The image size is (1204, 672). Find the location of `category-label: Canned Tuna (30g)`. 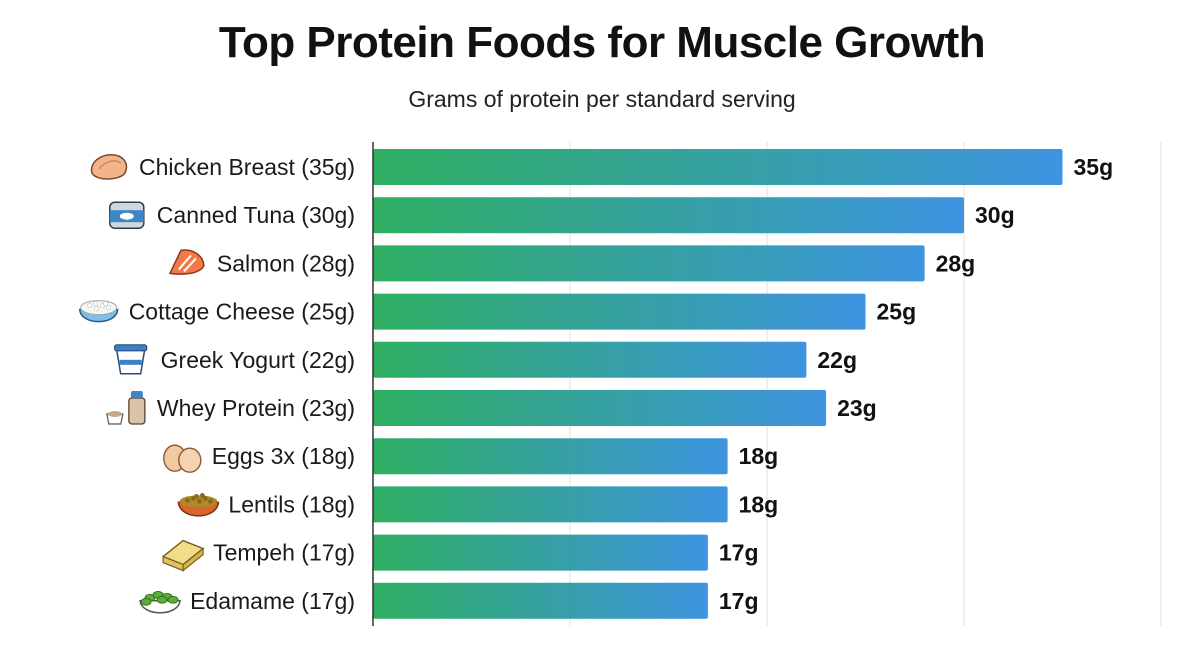

category-label: Canned Tuna (30g) is located at coordinates (256, 215).